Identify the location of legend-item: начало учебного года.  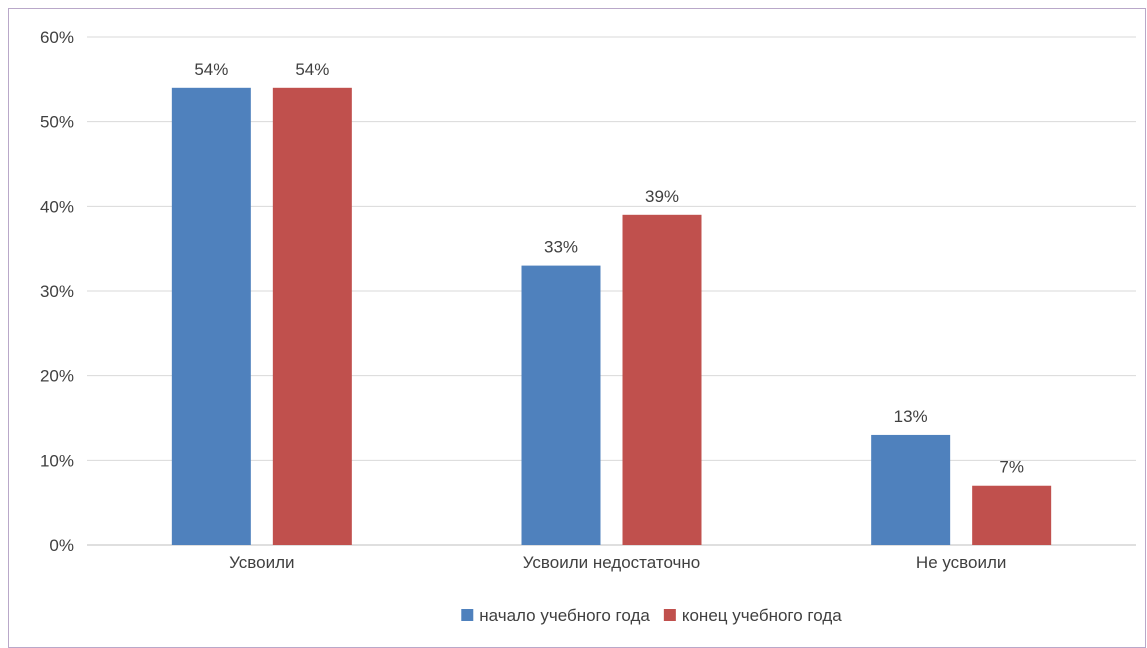
(555, 615).